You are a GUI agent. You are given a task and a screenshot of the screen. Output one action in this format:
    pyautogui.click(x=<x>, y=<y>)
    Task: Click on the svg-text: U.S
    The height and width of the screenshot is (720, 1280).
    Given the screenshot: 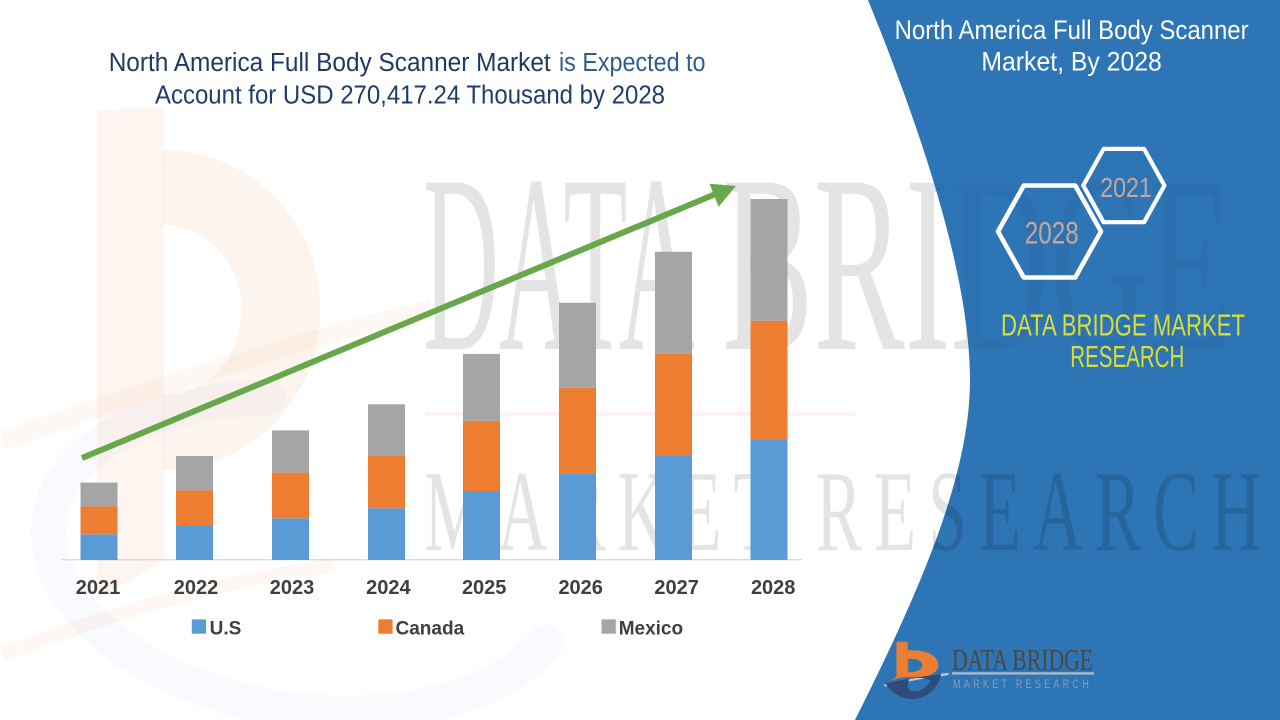 What is the action you would take?
    pyautogui.click(x=226, y=629)
    